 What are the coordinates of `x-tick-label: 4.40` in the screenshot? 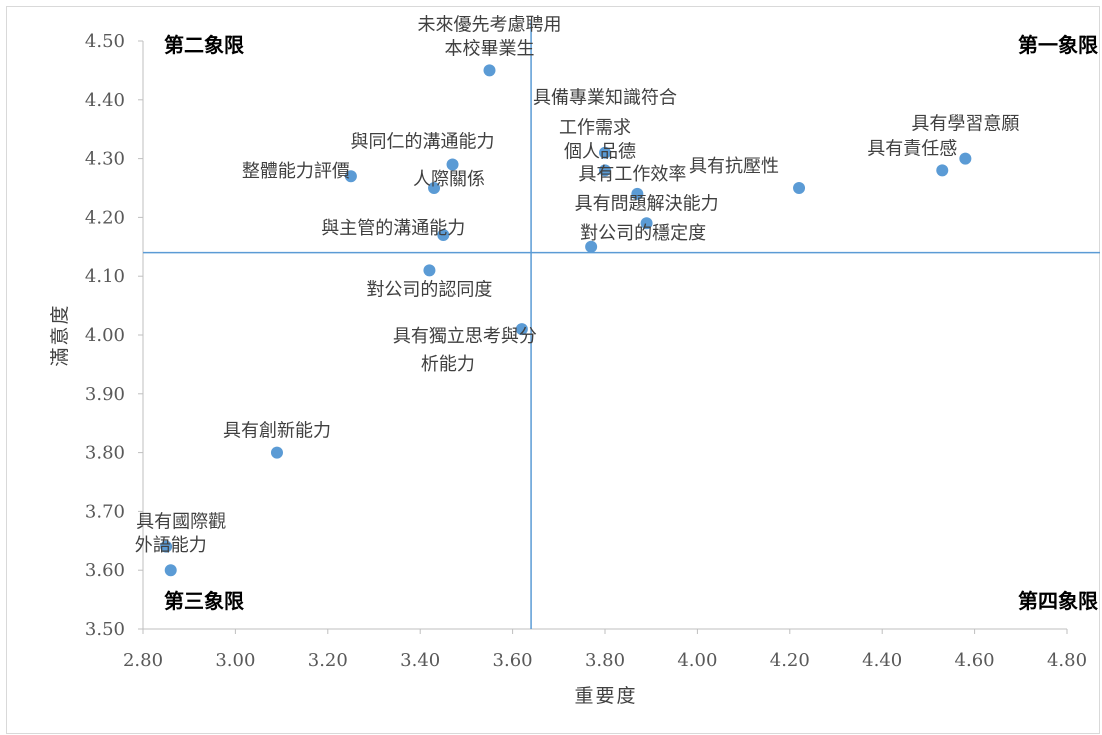 It's located at (882, 660).